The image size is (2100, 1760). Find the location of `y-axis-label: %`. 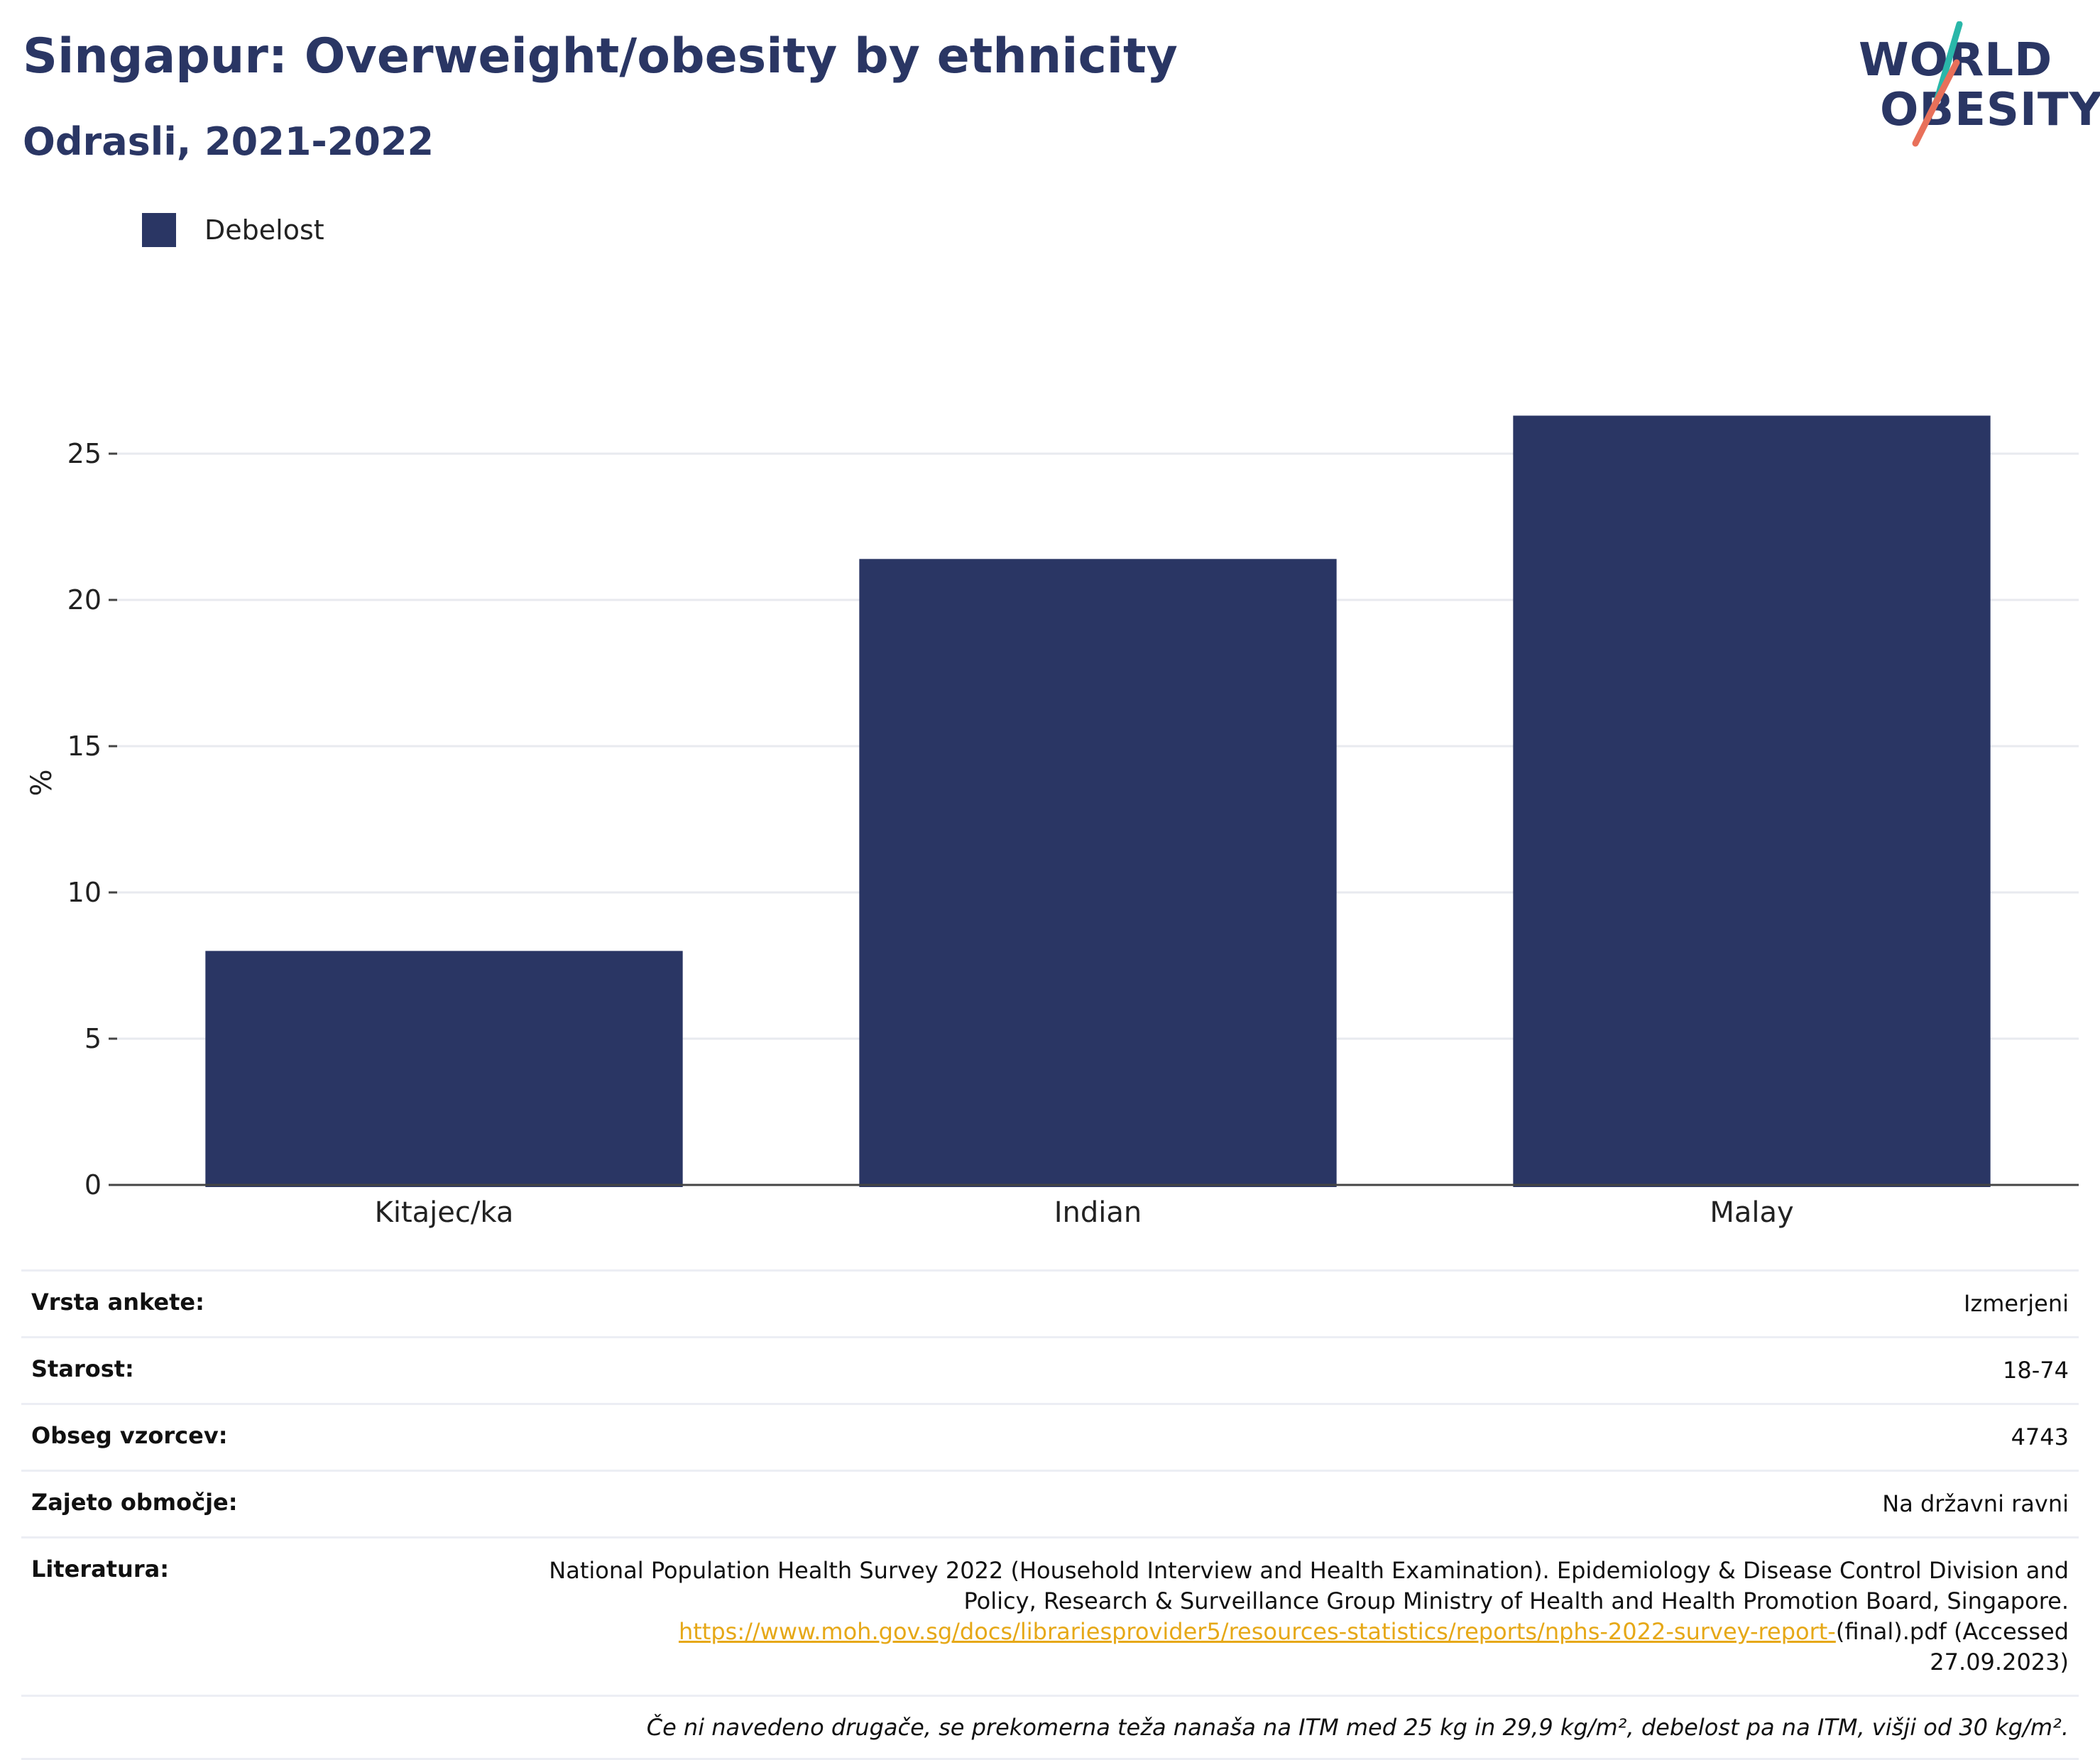

y-axis-label: % is located at coordinates (42, 782).